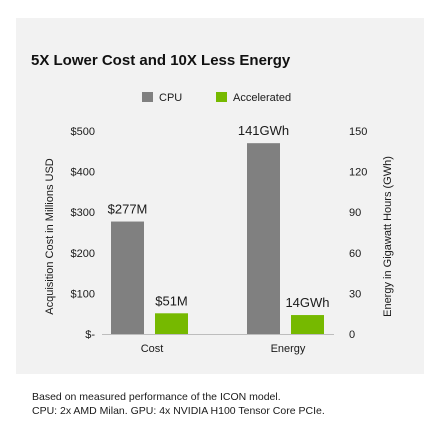 This screenshot has width=442, height=430. I want to click on category-label-energy: Energy, so click(288, 349).